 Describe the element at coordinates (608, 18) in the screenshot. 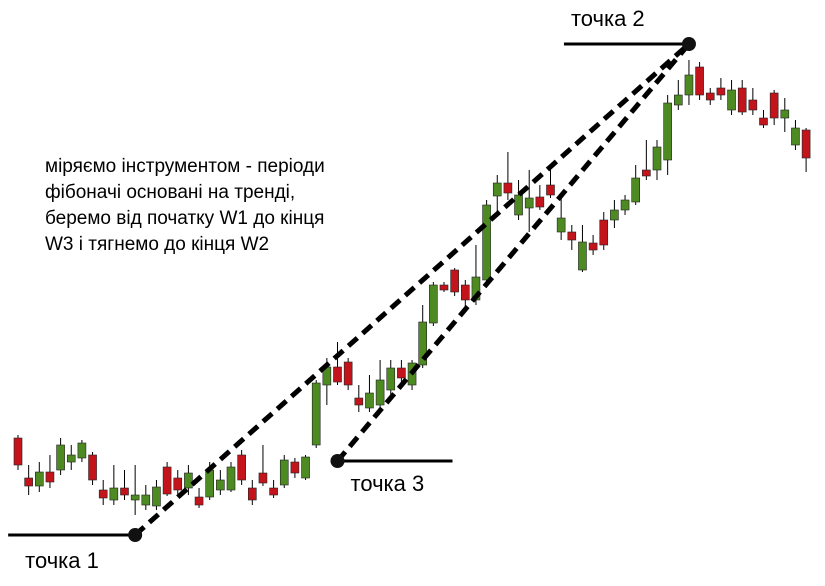

I see `point-label: точка 2` at that location.